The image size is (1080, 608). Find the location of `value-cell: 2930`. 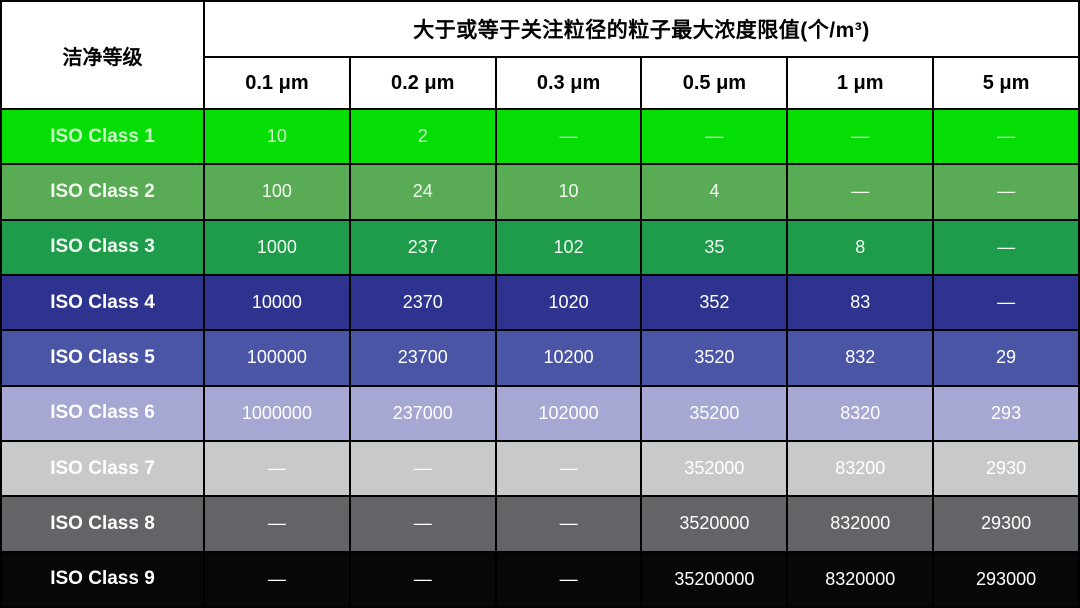

value-cell: 2930 is located at coordinates (1006, 468).